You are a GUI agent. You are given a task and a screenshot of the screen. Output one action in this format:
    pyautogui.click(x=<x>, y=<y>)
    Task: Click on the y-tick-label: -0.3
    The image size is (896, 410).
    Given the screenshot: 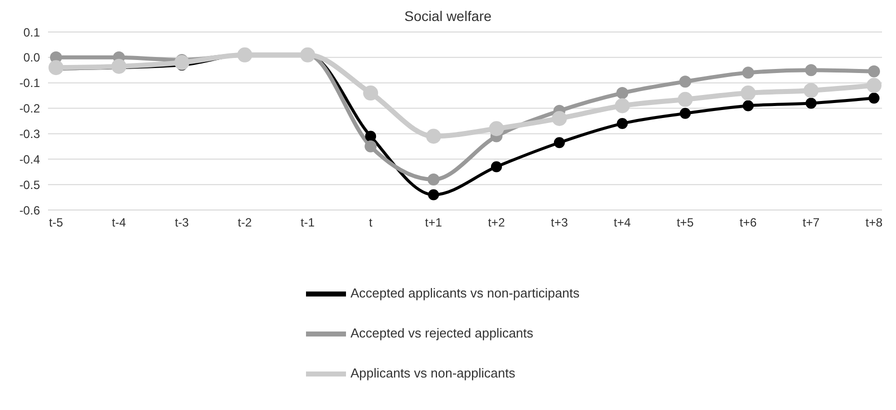 What is the action you would take?
    pyautogui.click(x=29, y=133)
    